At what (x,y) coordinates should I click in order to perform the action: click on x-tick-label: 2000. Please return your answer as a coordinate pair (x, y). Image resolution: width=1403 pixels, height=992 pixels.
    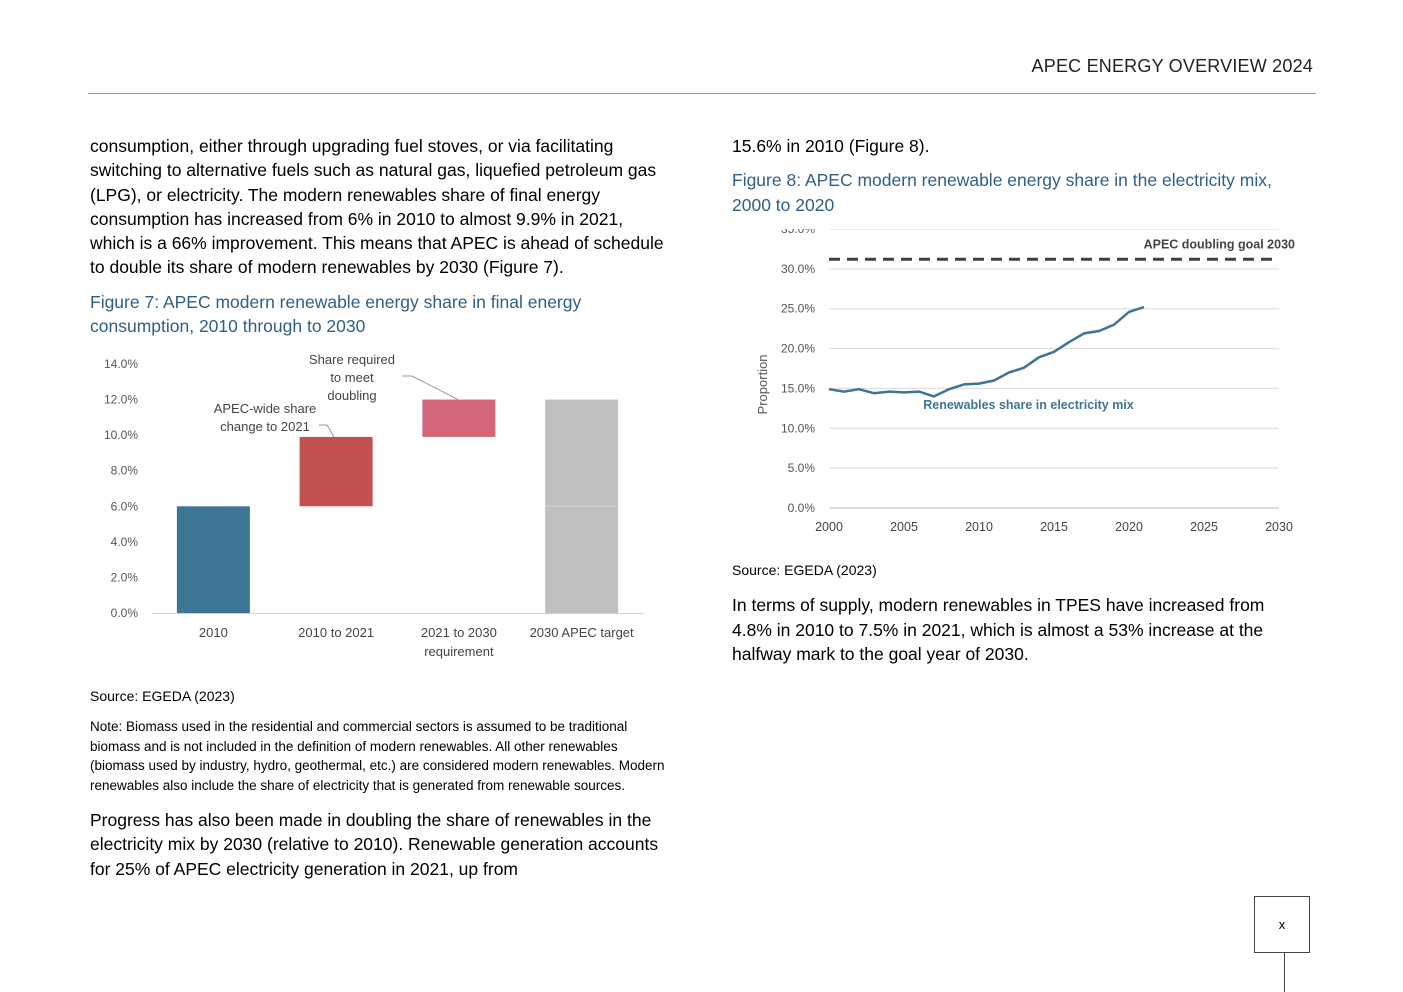
    Looking at the image, I should click on (829, 527).